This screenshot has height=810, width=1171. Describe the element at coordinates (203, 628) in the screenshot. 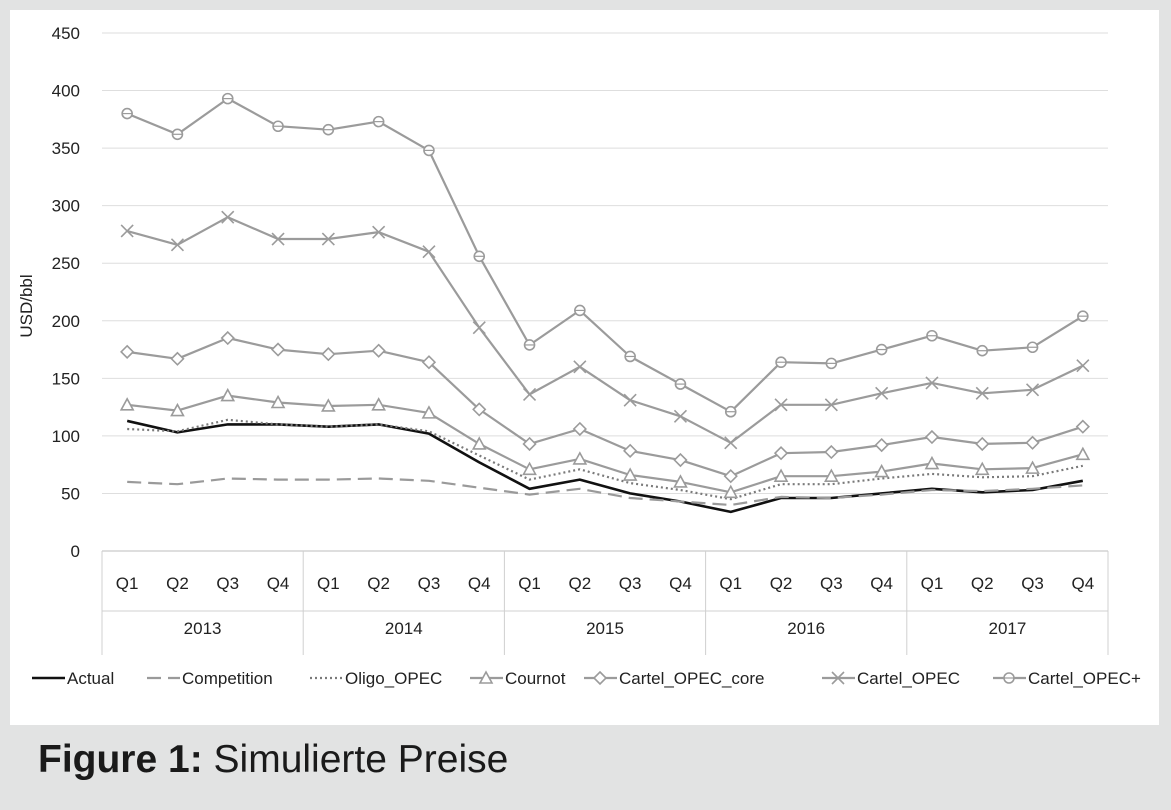

I see `x-group-label: 2013` at that location.